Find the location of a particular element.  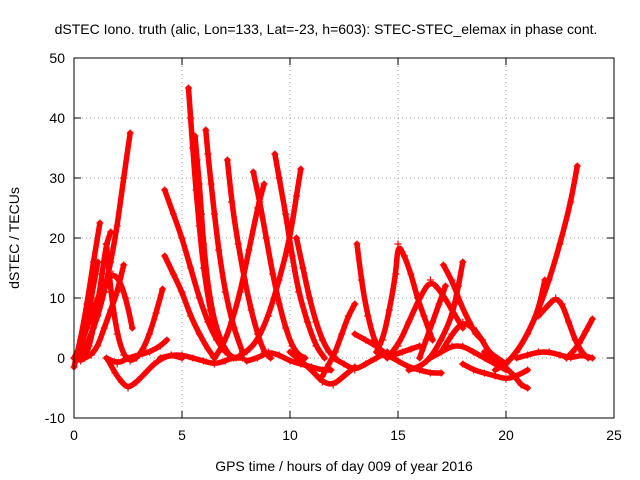

series-14-track is located at coordinates (213, 247).